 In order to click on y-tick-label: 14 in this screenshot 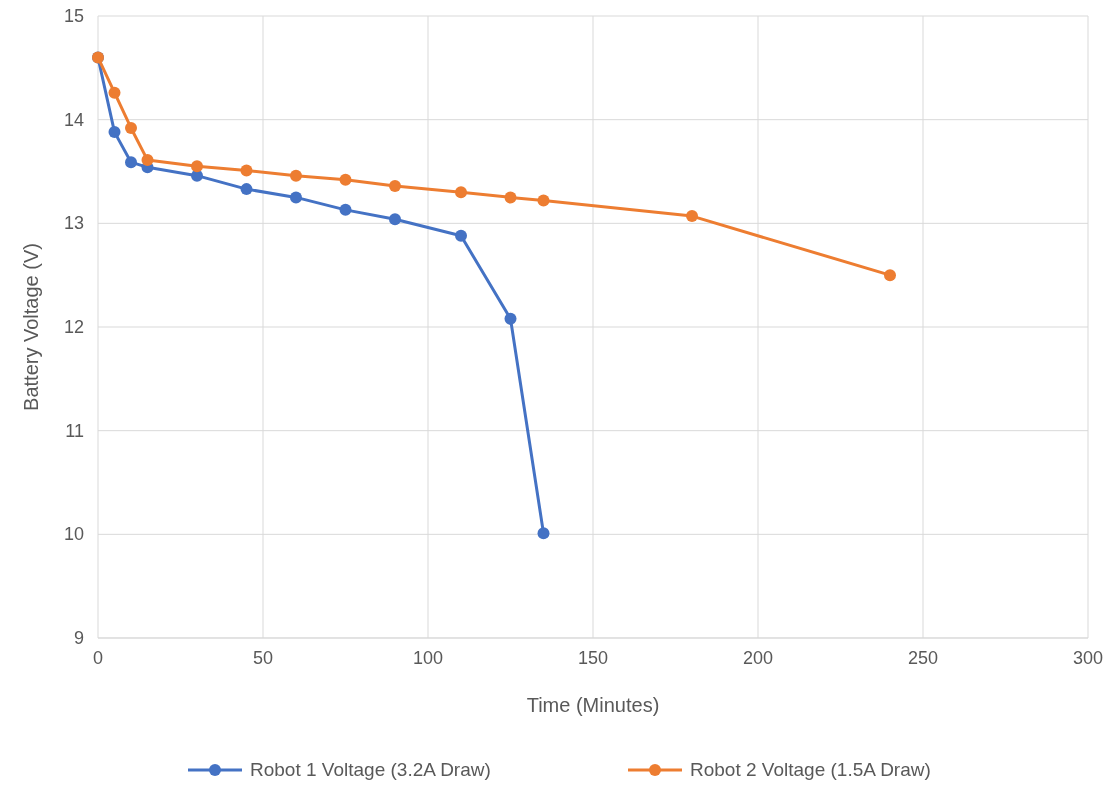, I will do `click(73, 119)`.